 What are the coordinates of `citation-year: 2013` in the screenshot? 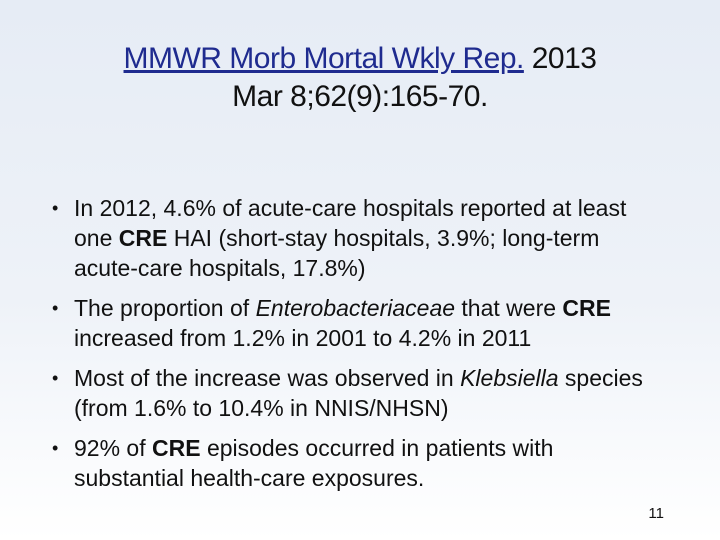 It's located at (564, 58).